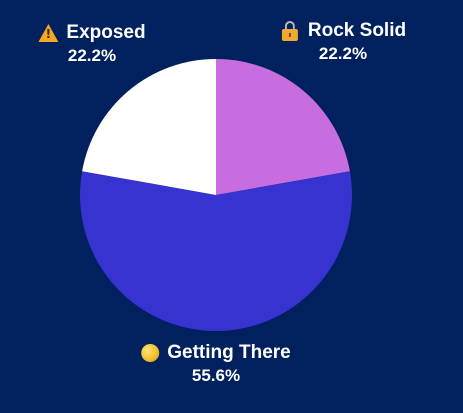 The width and height of the screenshot is (463, 413). What do you see at coordinates (92, 44) in the screenshot?
I see `slice-label-exposed: Exposed 22.2%` at bounding box center [92, 44].